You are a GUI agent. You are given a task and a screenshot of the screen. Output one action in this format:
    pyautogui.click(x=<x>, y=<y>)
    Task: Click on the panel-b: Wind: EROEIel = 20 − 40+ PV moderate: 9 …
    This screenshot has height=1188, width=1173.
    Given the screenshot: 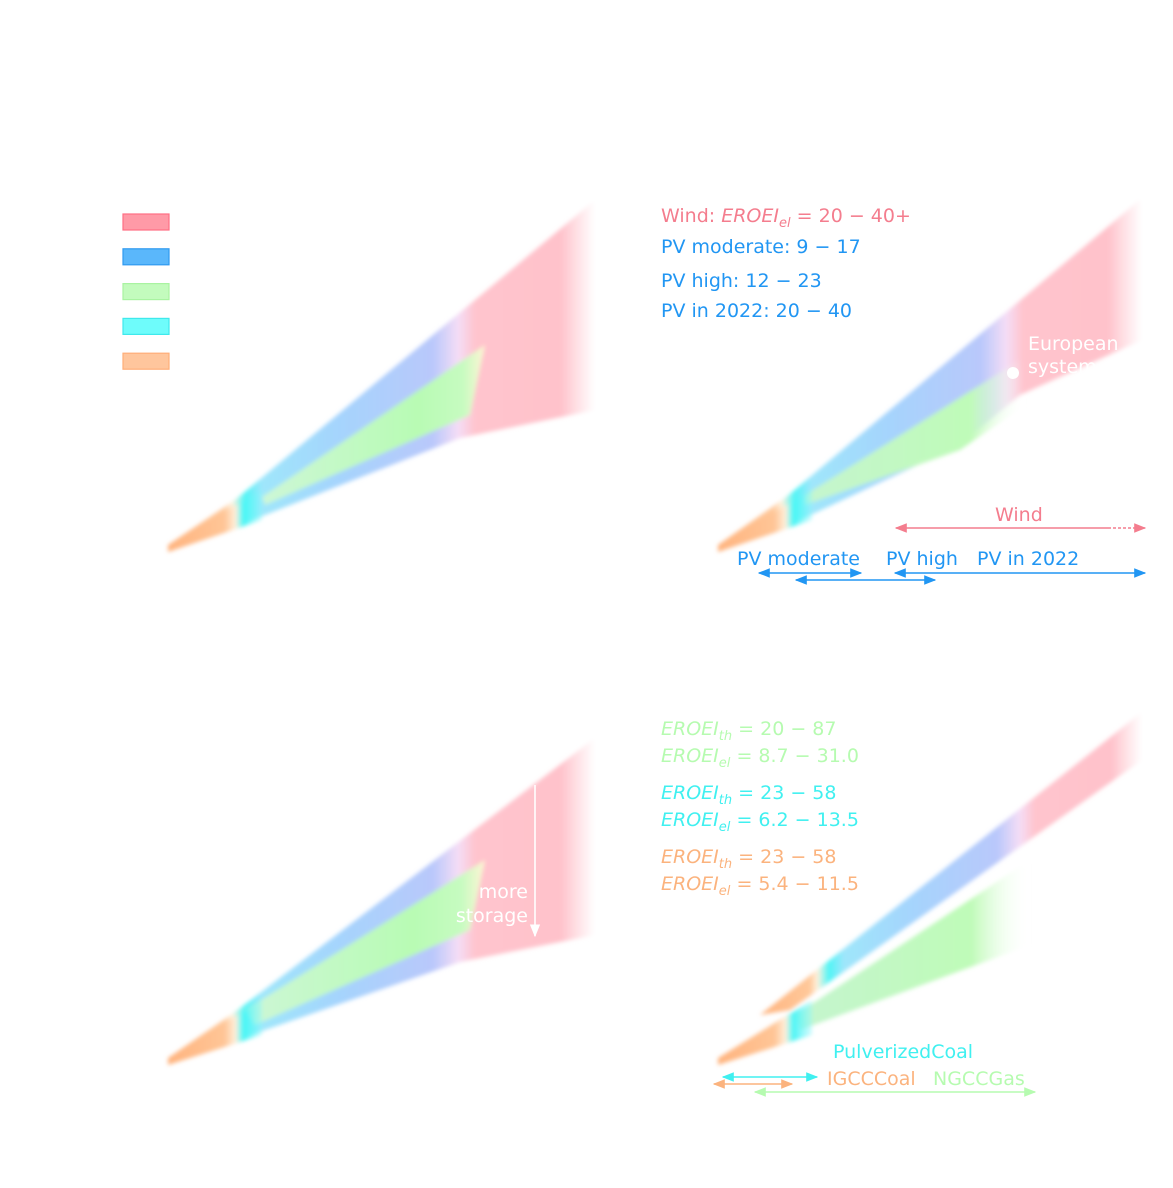 What is the action you would take?
    pyautogui.click(x=904, y=391)
    